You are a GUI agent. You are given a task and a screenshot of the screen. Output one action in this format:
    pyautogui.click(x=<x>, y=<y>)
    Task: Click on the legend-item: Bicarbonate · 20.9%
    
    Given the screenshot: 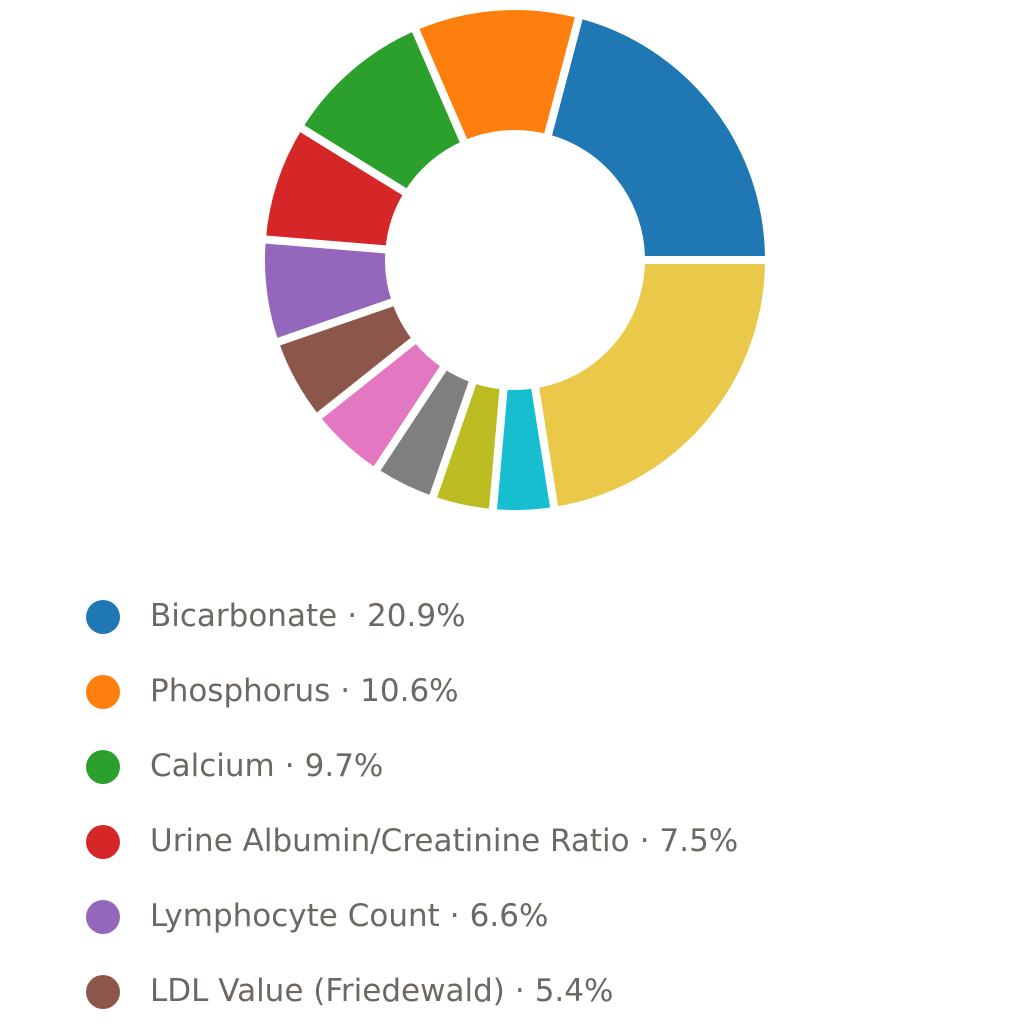 What is the action you would take?
    pyautogui.click(x=276, y=616)
    